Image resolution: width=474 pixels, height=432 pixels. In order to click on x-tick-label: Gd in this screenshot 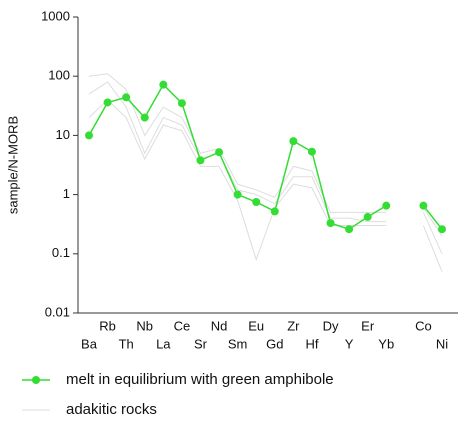, I will do `click(274, 343)`.